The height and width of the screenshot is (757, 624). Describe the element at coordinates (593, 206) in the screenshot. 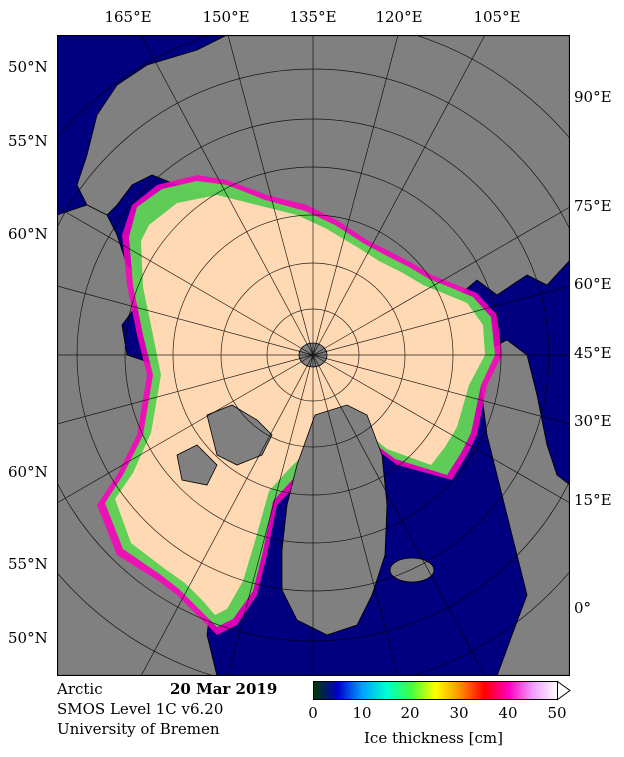

I see `lon-label-75e: 75°E` at that location.